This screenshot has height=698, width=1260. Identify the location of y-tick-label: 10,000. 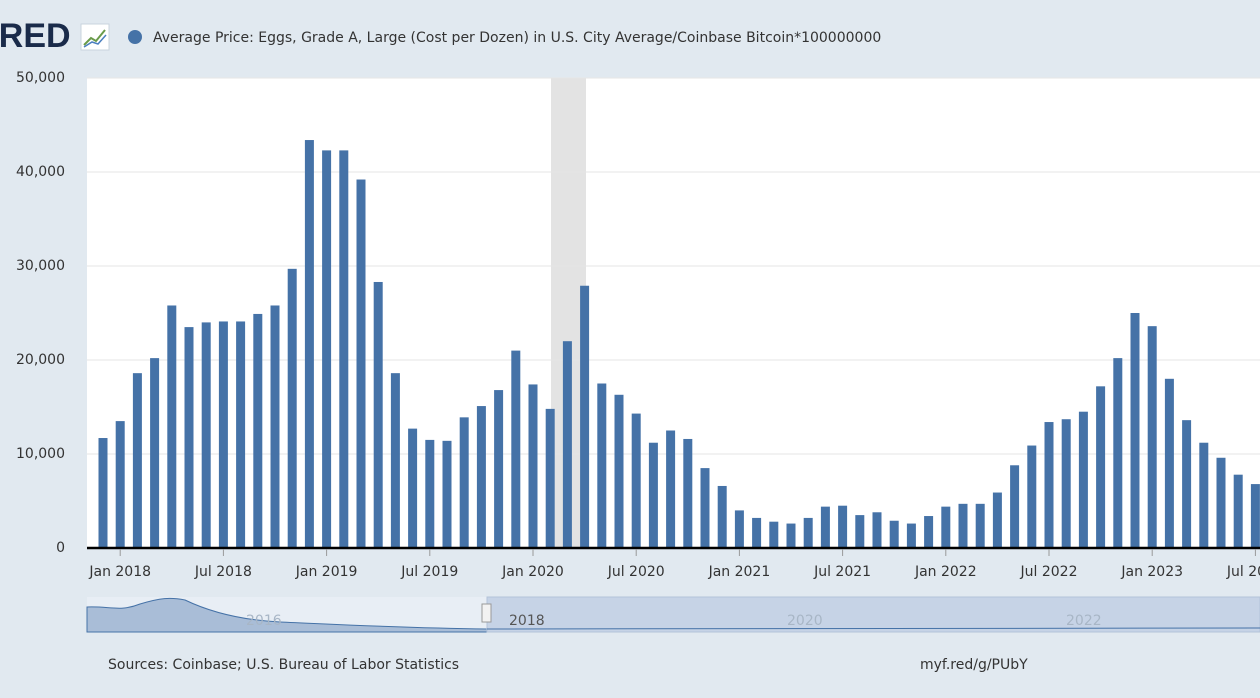
(40, 454).